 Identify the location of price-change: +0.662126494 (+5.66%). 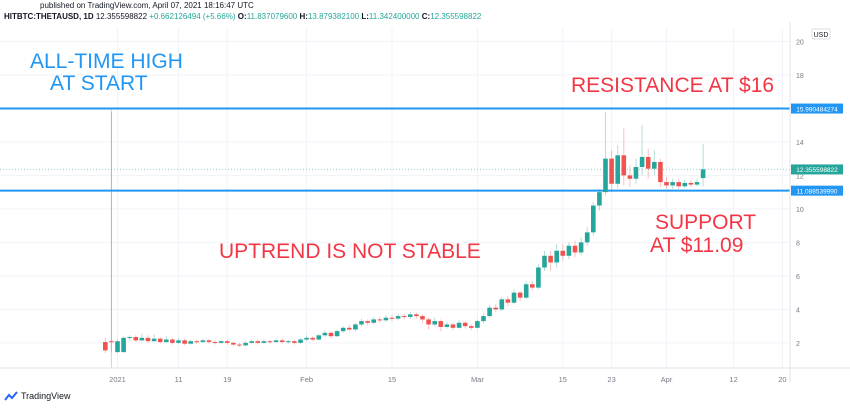
(192, 16).